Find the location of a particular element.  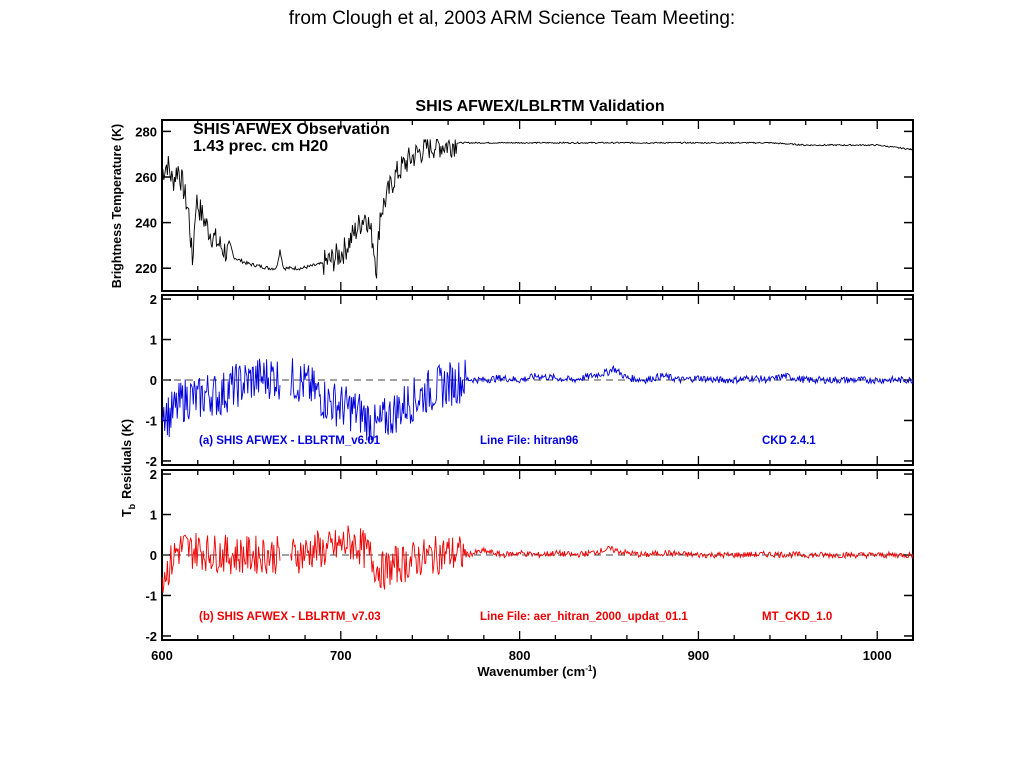

y-tick-label: 280 is located at coordinates (146, 131).